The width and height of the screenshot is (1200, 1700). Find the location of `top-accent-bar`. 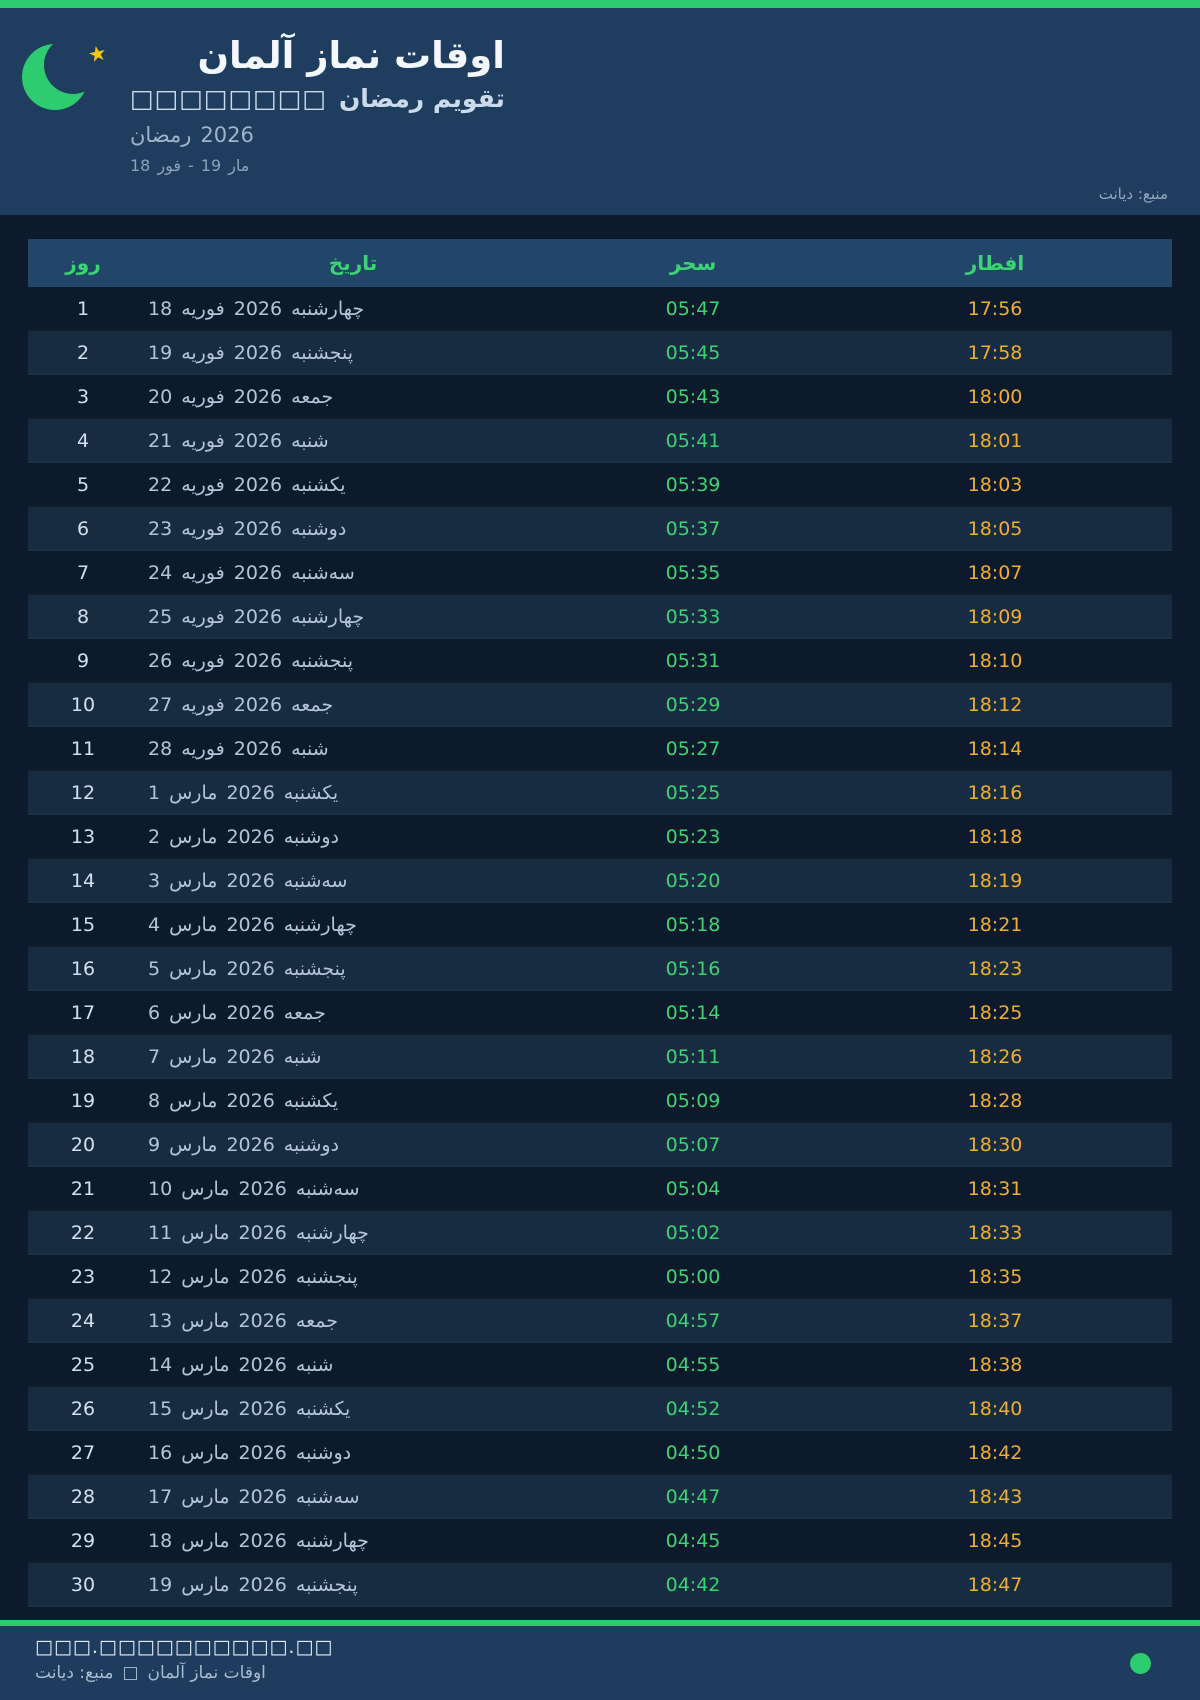

top-accent-bar is located at coordinates (600, 4).